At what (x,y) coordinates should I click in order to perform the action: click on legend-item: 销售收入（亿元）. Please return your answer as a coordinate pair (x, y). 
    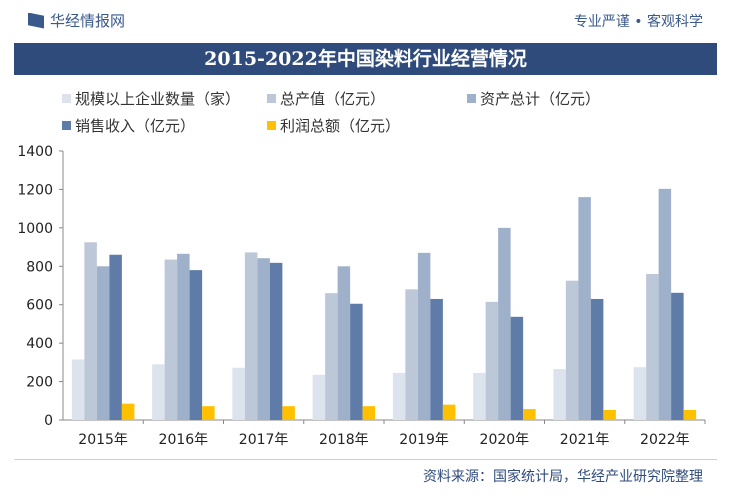
    Looking at the image, I should click on (128, 125).